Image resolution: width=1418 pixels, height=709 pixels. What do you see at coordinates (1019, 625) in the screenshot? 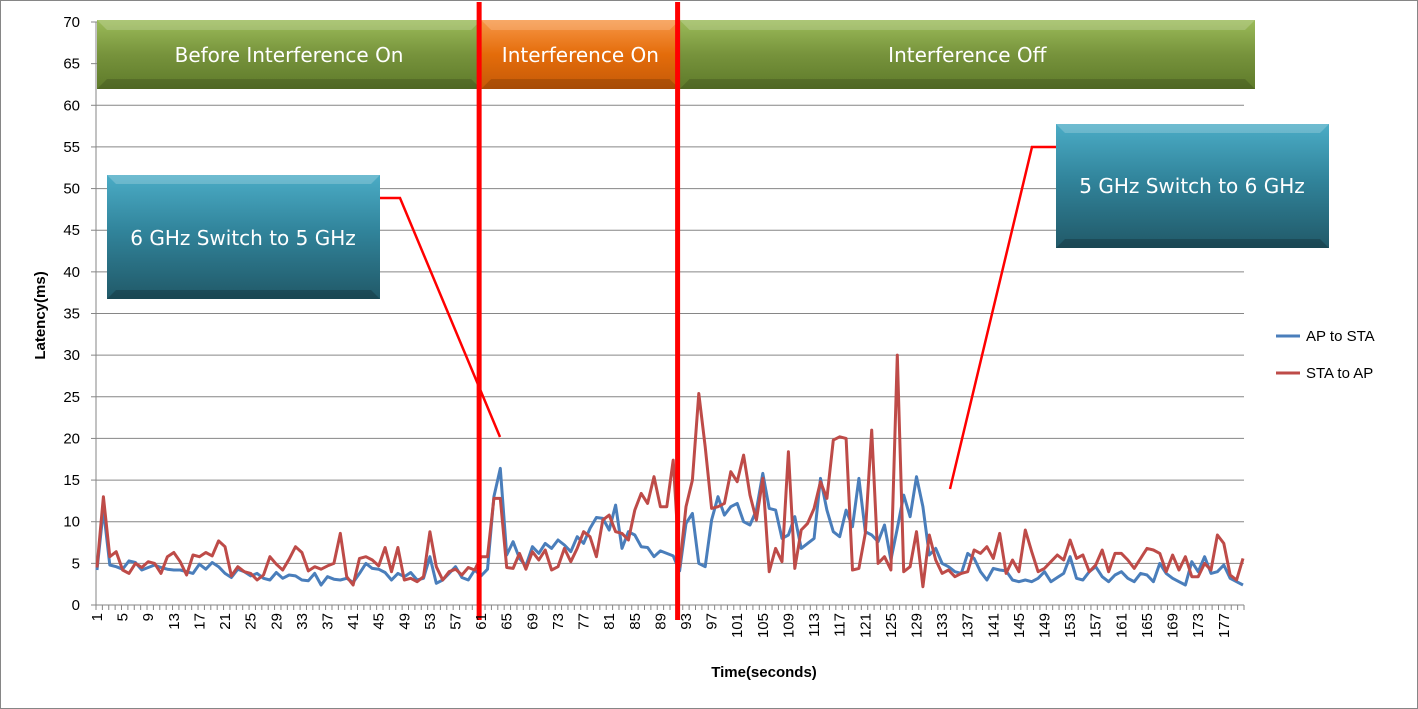
I see `x-tick-label: 145` at bounding box center [1019, 625].